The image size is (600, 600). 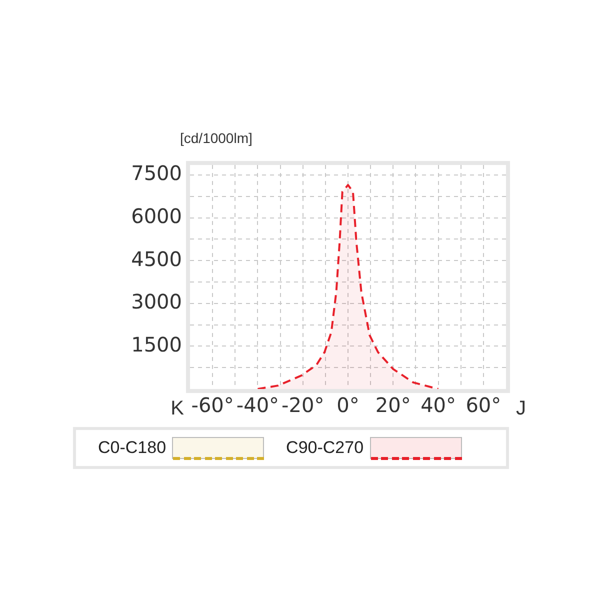 I want to click on legend-label: C90-C270, so click(x=325, y=448).